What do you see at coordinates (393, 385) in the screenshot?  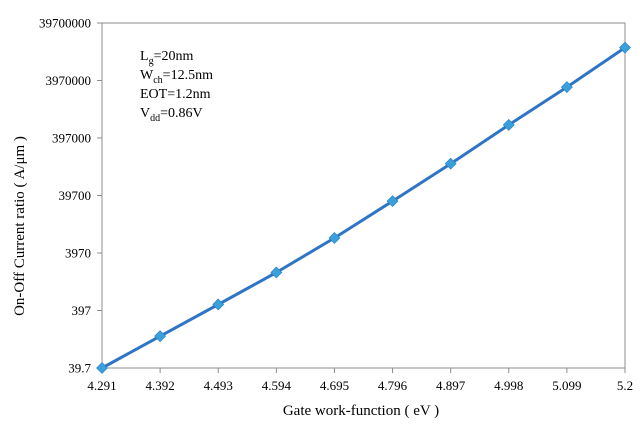 I see `x-tick-label: 4.796` at bounding box center [393, 385].